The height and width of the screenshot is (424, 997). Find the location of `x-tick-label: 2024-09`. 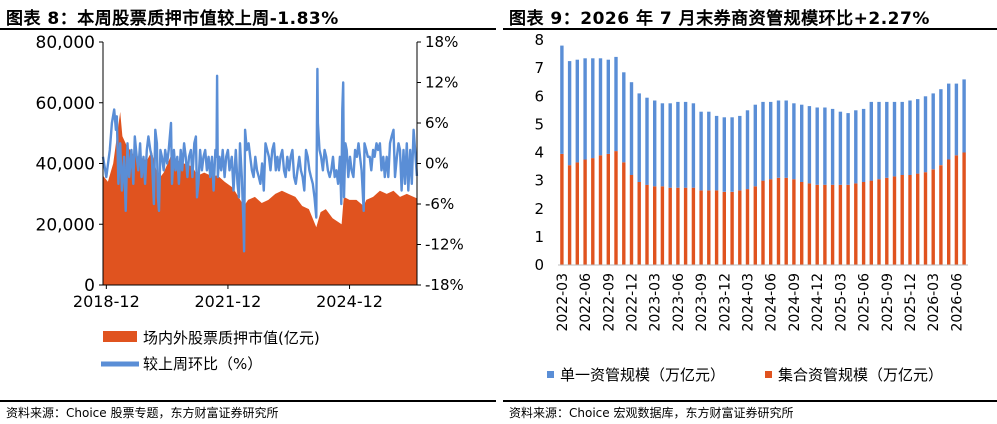

x-tick-label: 2024-09 is located at coordinates (795, 302).